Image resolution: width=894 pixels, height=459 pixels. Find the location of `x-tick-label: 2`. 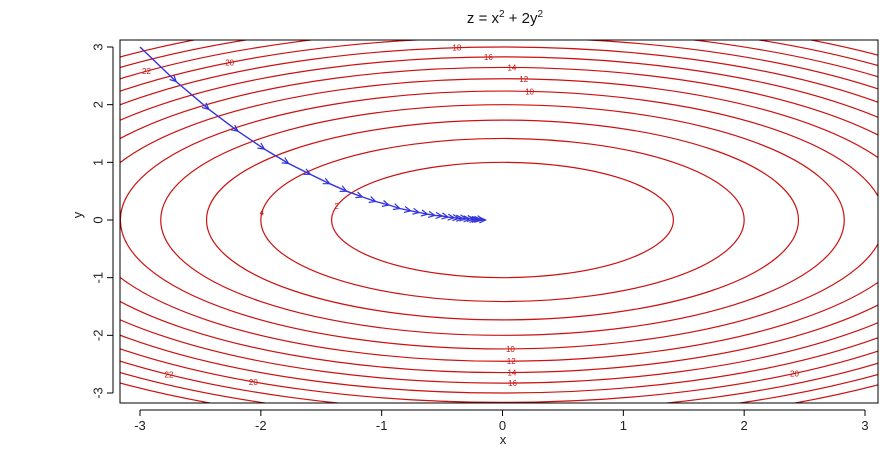

x-tick-label: 2 is located at coordinates (744, 425).